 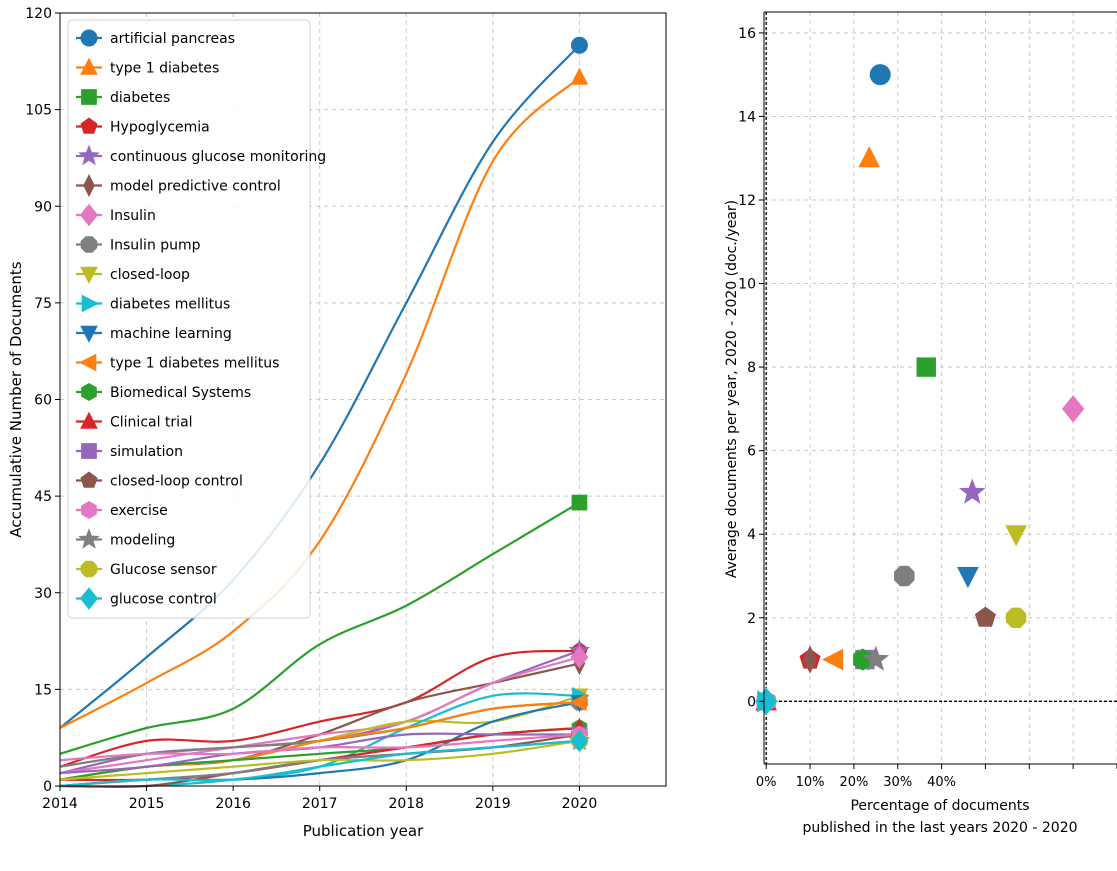 What do you see at coordinates (218, 157) in the screenshot?
I see `legend-label: continuous glucose monitoring` at bounding box center [218, 157].